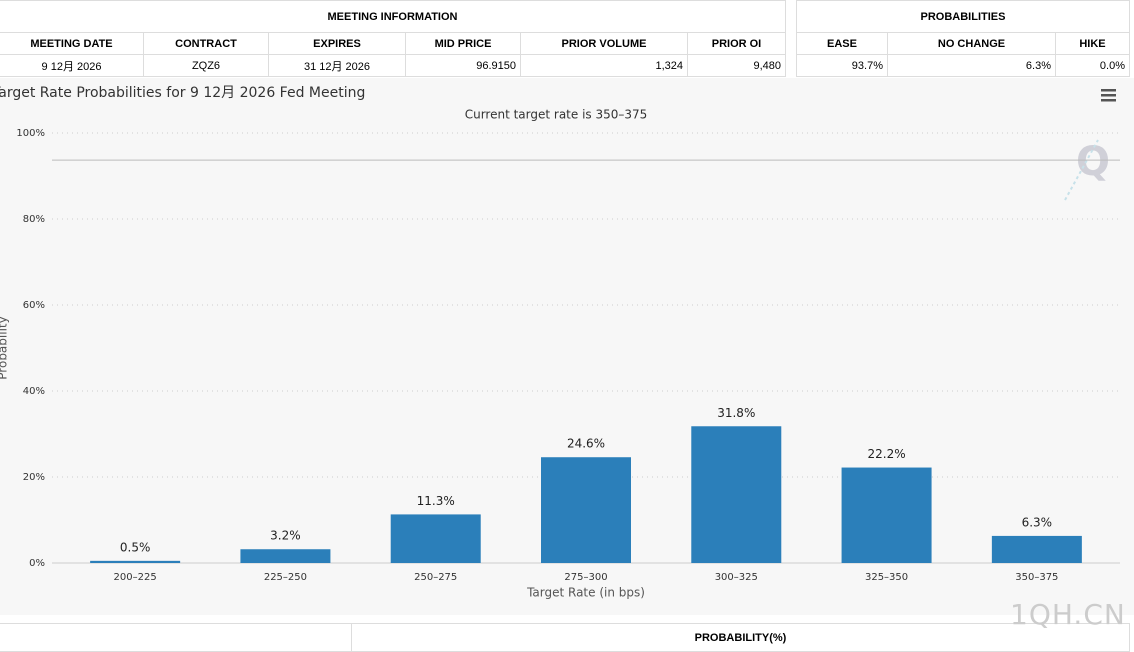 Image resolution: width=1134 pixels, height=652 pixels. What do you see at coordinates (285, 536) in the screenshot?
I see `data-label: 3.2%` at bounding box center [285, 536].